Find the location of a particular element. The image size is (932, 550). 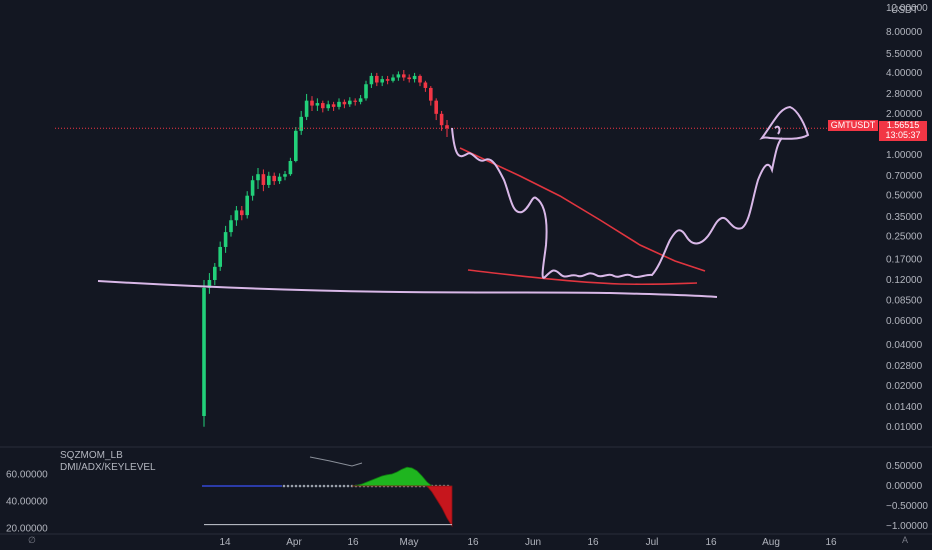

price-tick-label: 2.80000 is located at coordinates (904, 94).